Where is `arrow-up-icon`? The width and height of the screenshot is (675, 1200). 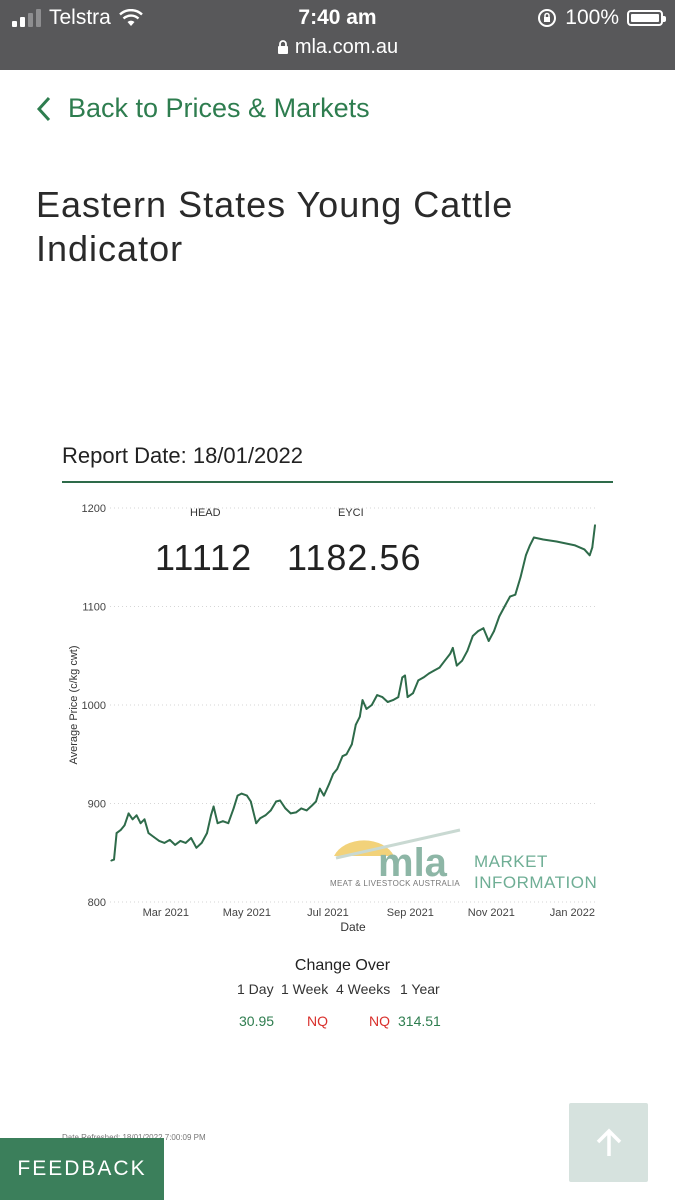
arrow-up-icon is located at coordinates (608, 1142).